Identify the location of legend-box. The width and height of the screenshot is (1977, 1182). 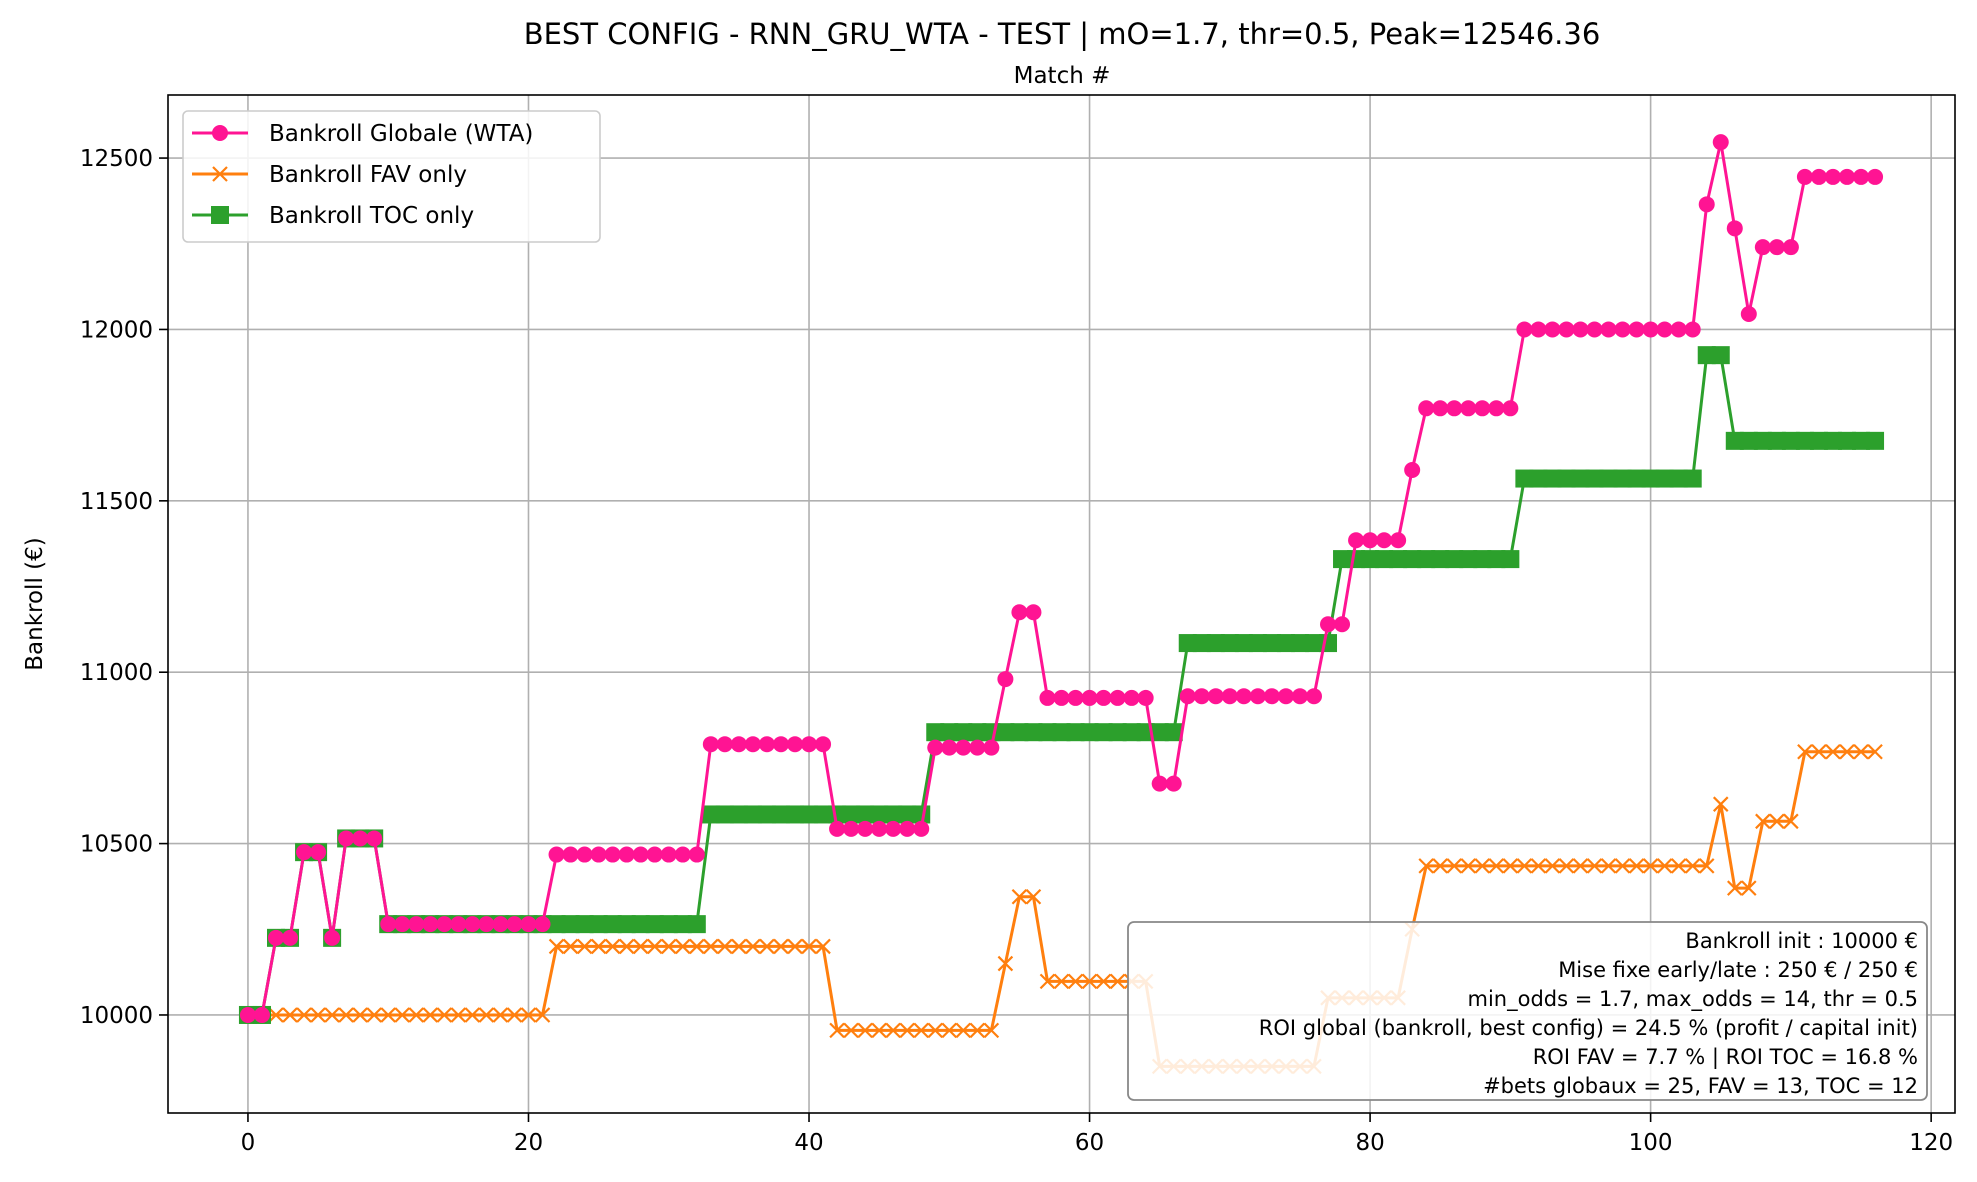
(391, 176).